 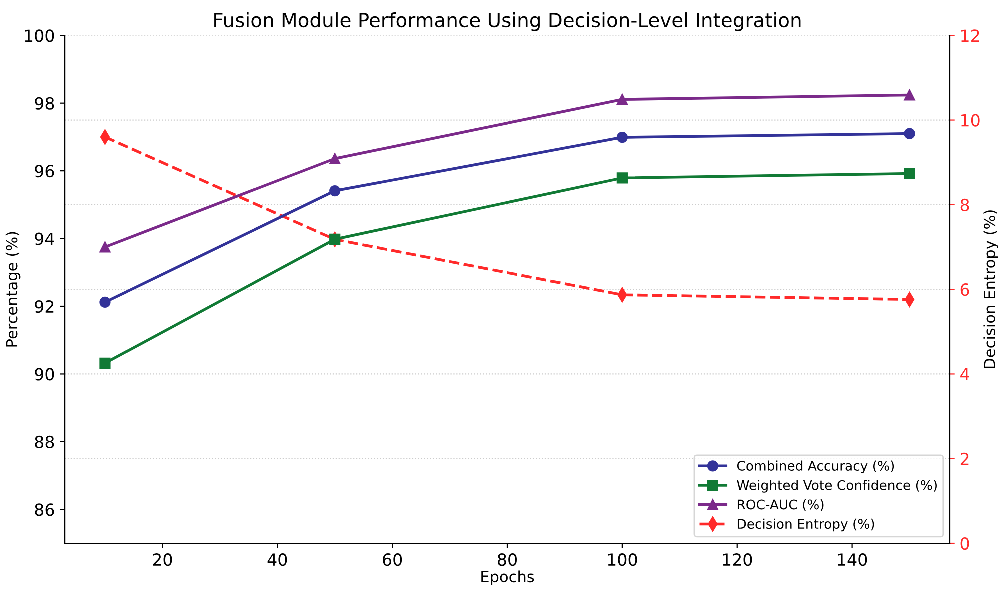 What do you see at coordinates (965, 290) in the screenshot?
I see `y2-tick-label: 6` at bounding box center [965, 290].